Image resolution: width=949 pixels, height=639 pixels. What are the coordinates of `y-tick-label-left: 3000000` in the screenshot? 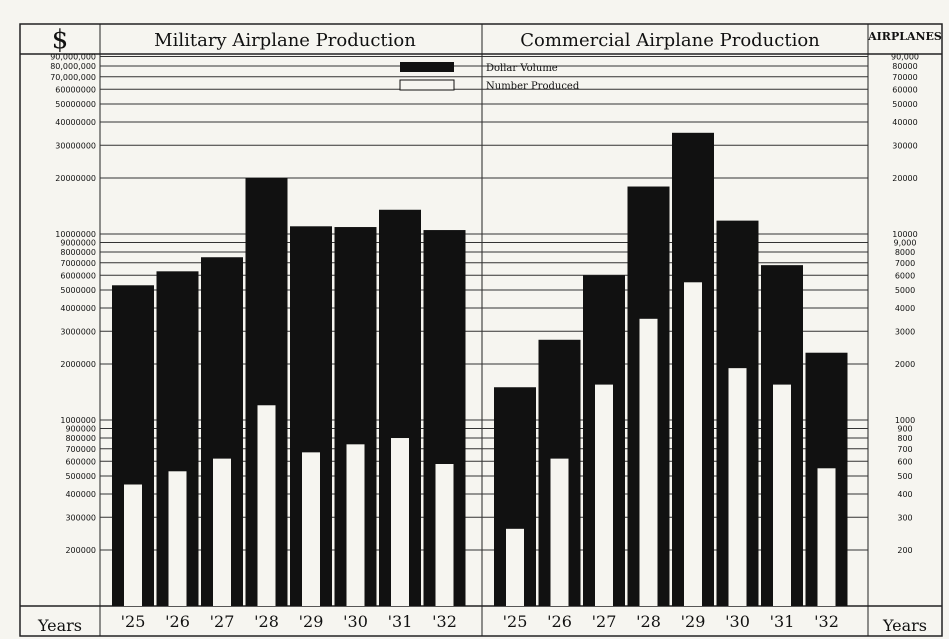 It's located at (78, 331).